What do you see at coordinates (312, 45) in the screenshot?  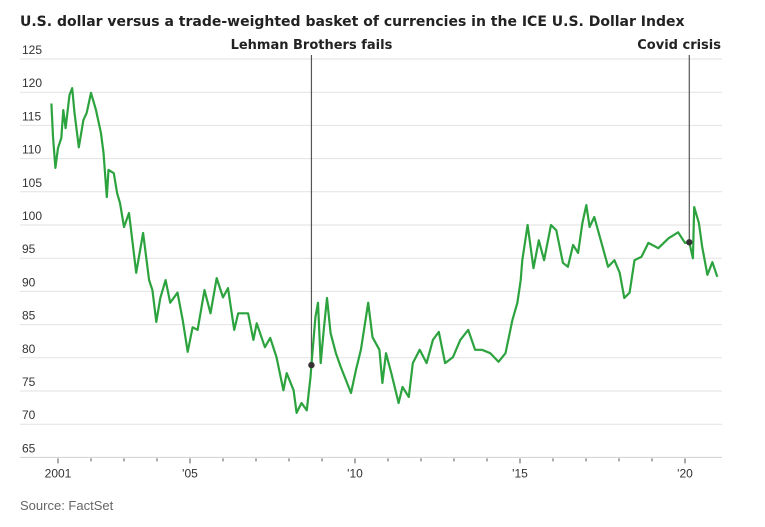 I see `annotation-label: Lehman Brothers fails` at bounding box center [312, 45].